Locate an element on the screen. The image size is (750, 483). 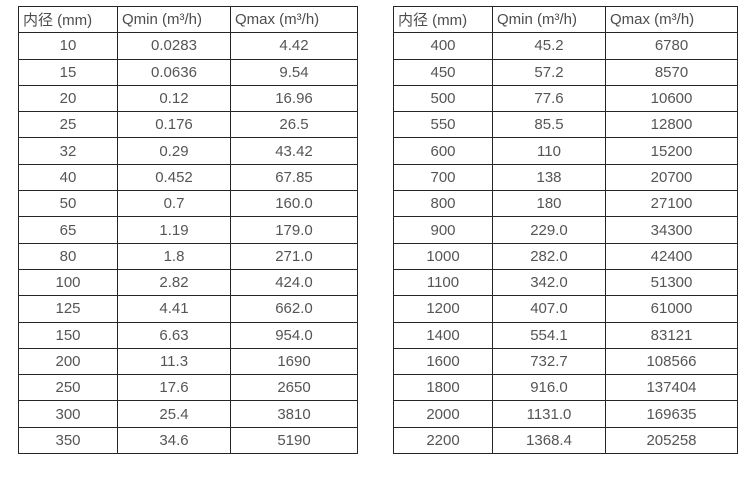
table-cell: 169635 is located at coordinates (671, 414).